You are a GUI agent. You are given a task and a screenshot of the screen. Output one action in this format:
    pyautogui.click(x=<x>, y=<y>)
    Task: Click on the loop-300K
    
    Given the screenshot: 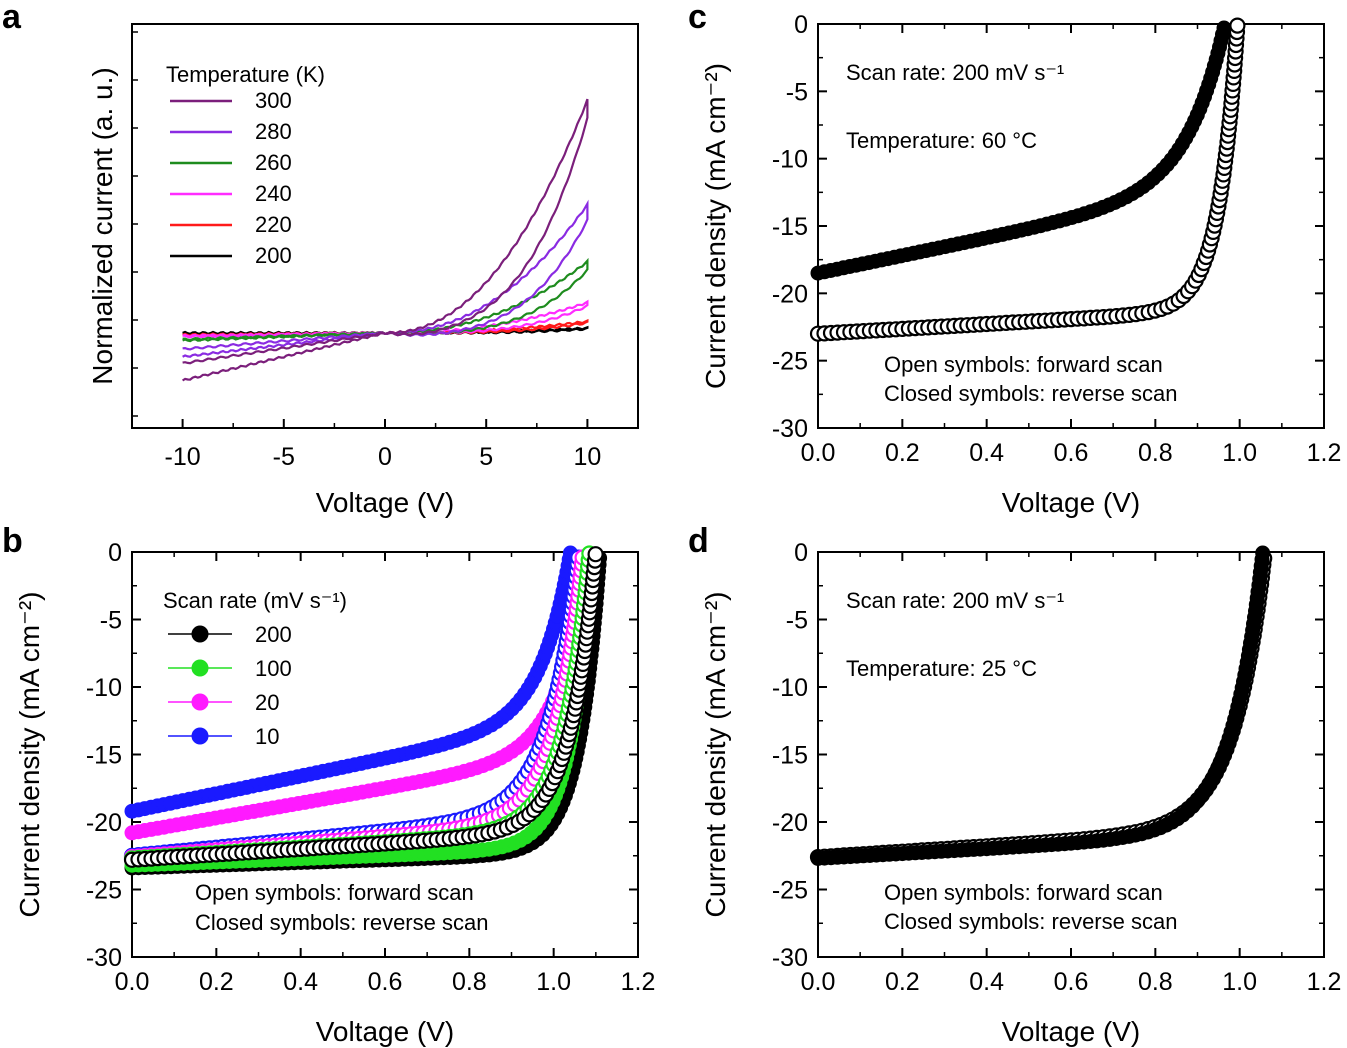 What is the action you would take?
    pyautogui.click(x=385, y=240)
    